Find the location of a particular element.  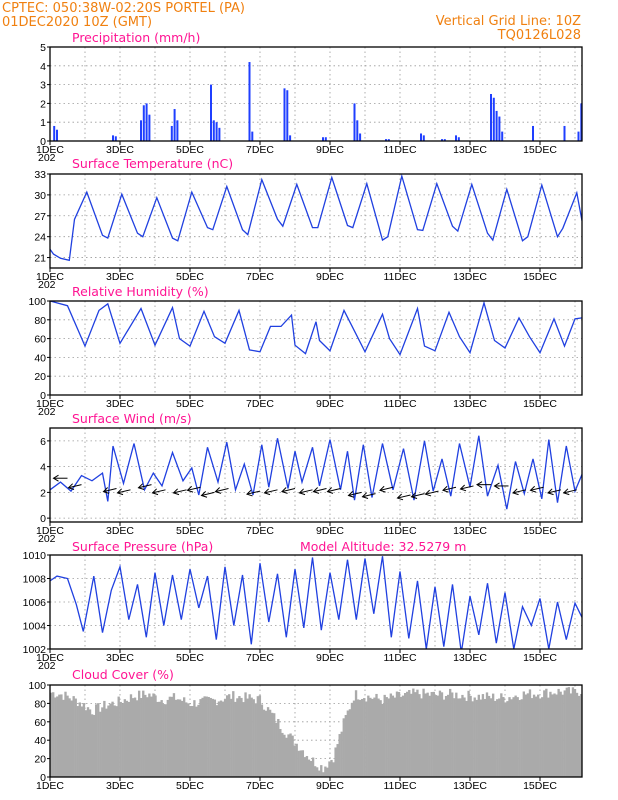

x-tick-label: 7DEC is located at coordinates (260, 786).